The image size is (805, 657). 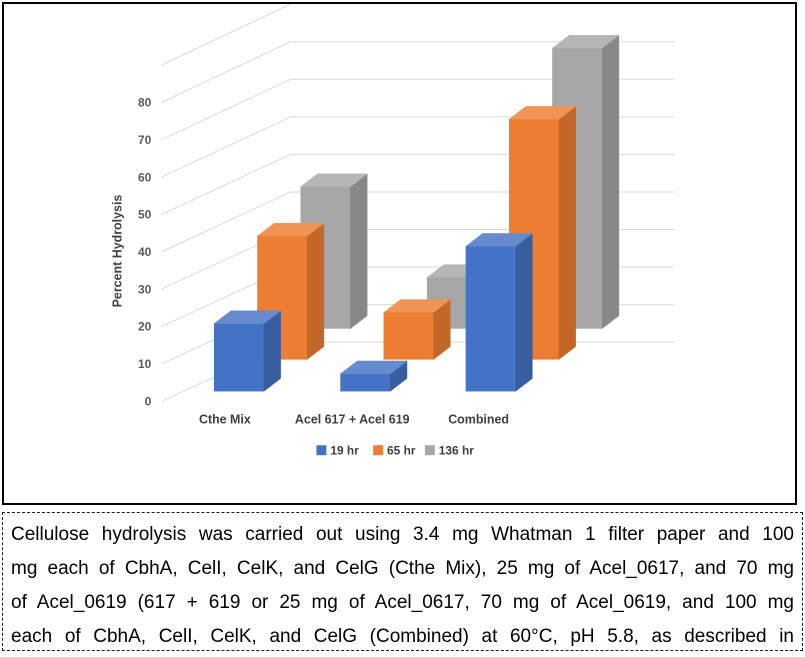 I want to click on y-axis-title: Percent Hydrolysis, so click(x=117, y=251).